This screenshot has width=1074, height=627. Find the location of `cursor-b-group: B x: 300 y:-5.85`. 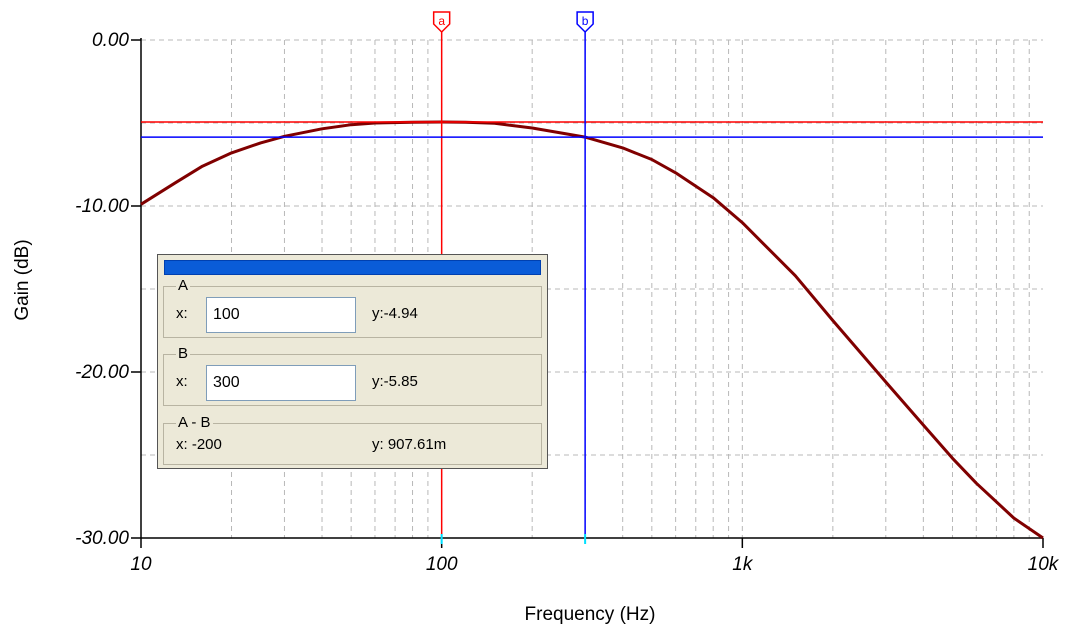

cursor-b-group: B x: 300 y:-5.85 is located at coordinates (352, 375).